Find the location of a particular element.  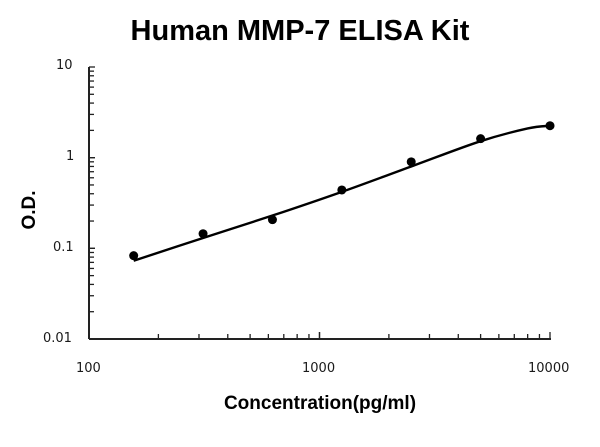

x-tick-label: 1000 is located at coordinates (319, 368).